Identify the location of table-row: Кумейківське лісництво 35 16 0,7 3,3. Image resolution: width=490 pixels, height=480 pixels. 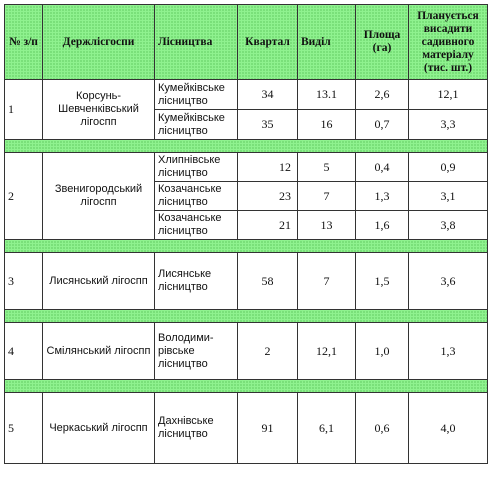
(246, 124).